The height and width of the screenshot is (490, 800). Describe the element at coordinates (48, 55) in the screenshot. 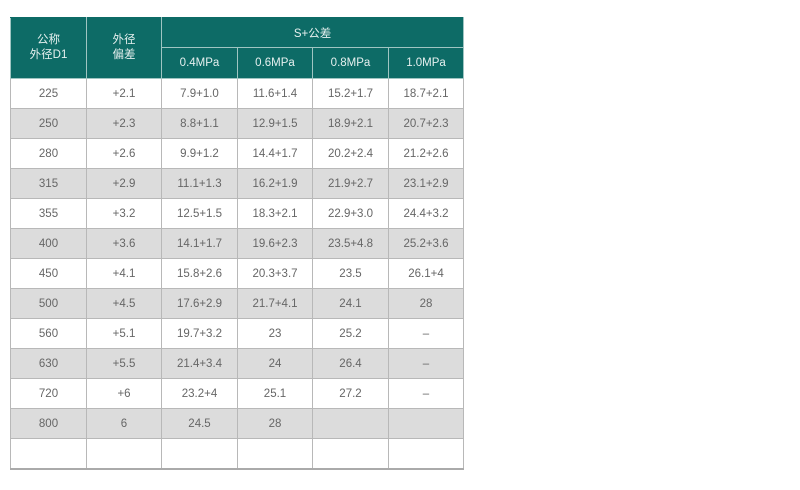

I see `header-text: 外径D1` at that location.